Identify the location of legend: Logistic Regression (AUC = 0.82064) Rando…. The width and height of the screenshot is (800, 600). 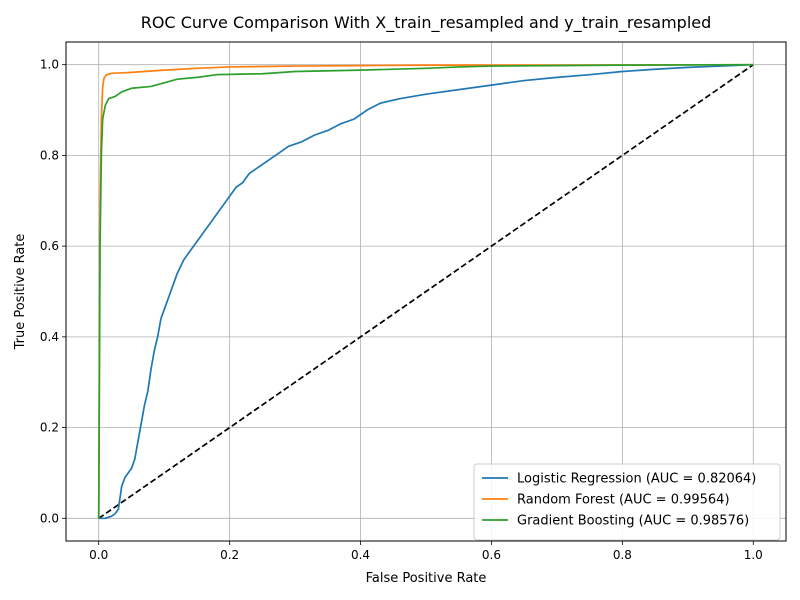
(627, 502).